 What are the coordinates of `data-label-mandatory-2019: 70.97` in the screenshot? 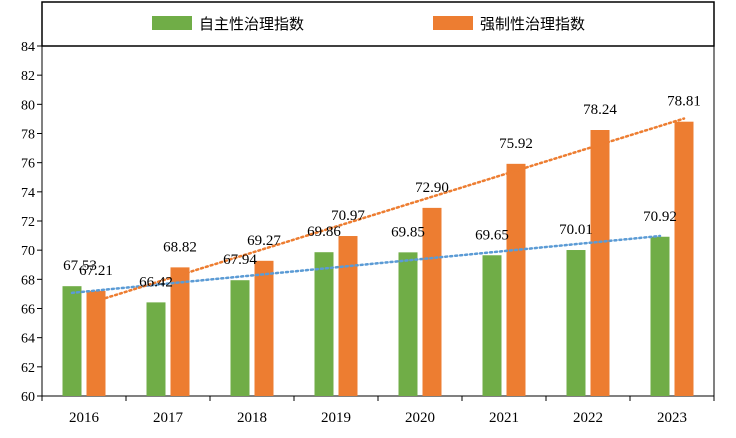 It's located at (348, 216).